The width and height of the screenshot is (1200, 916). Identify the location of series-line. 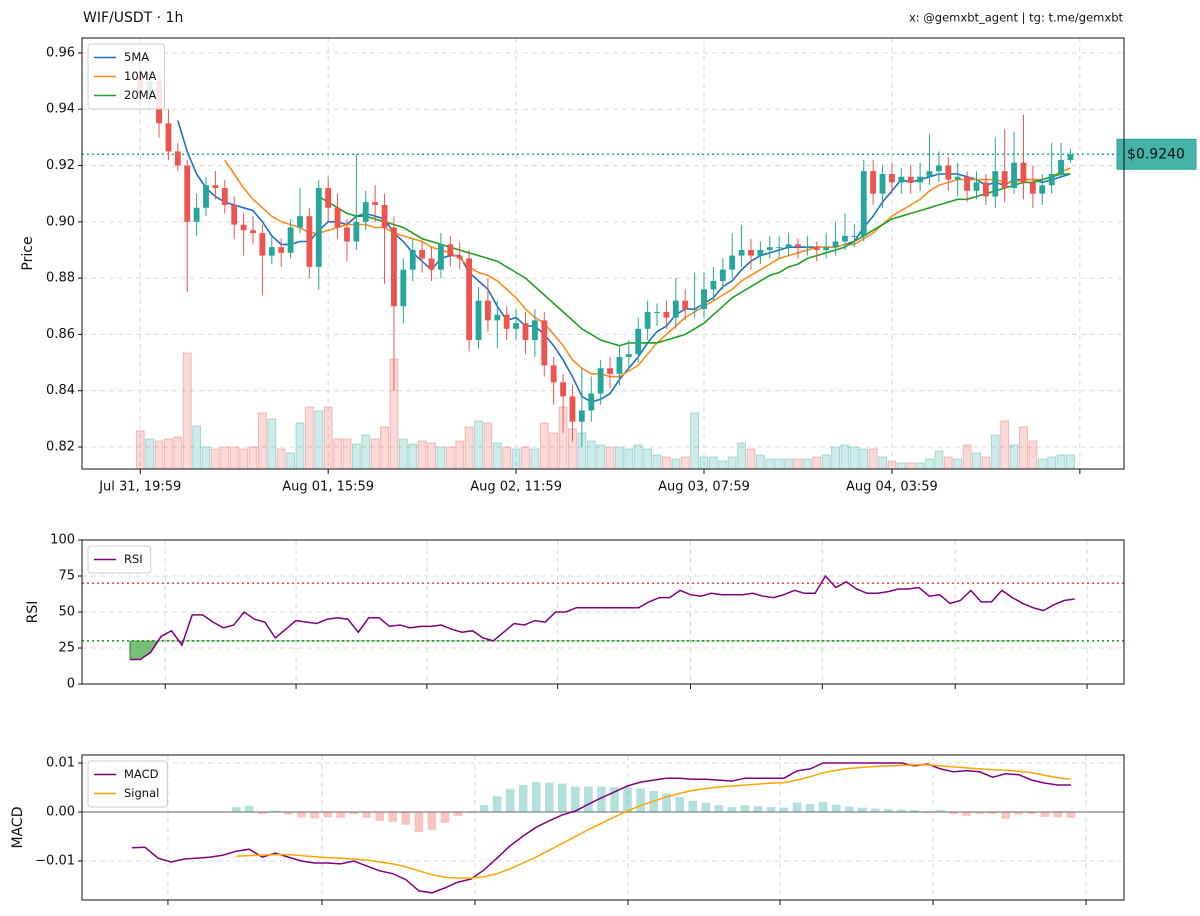
(601, 828).